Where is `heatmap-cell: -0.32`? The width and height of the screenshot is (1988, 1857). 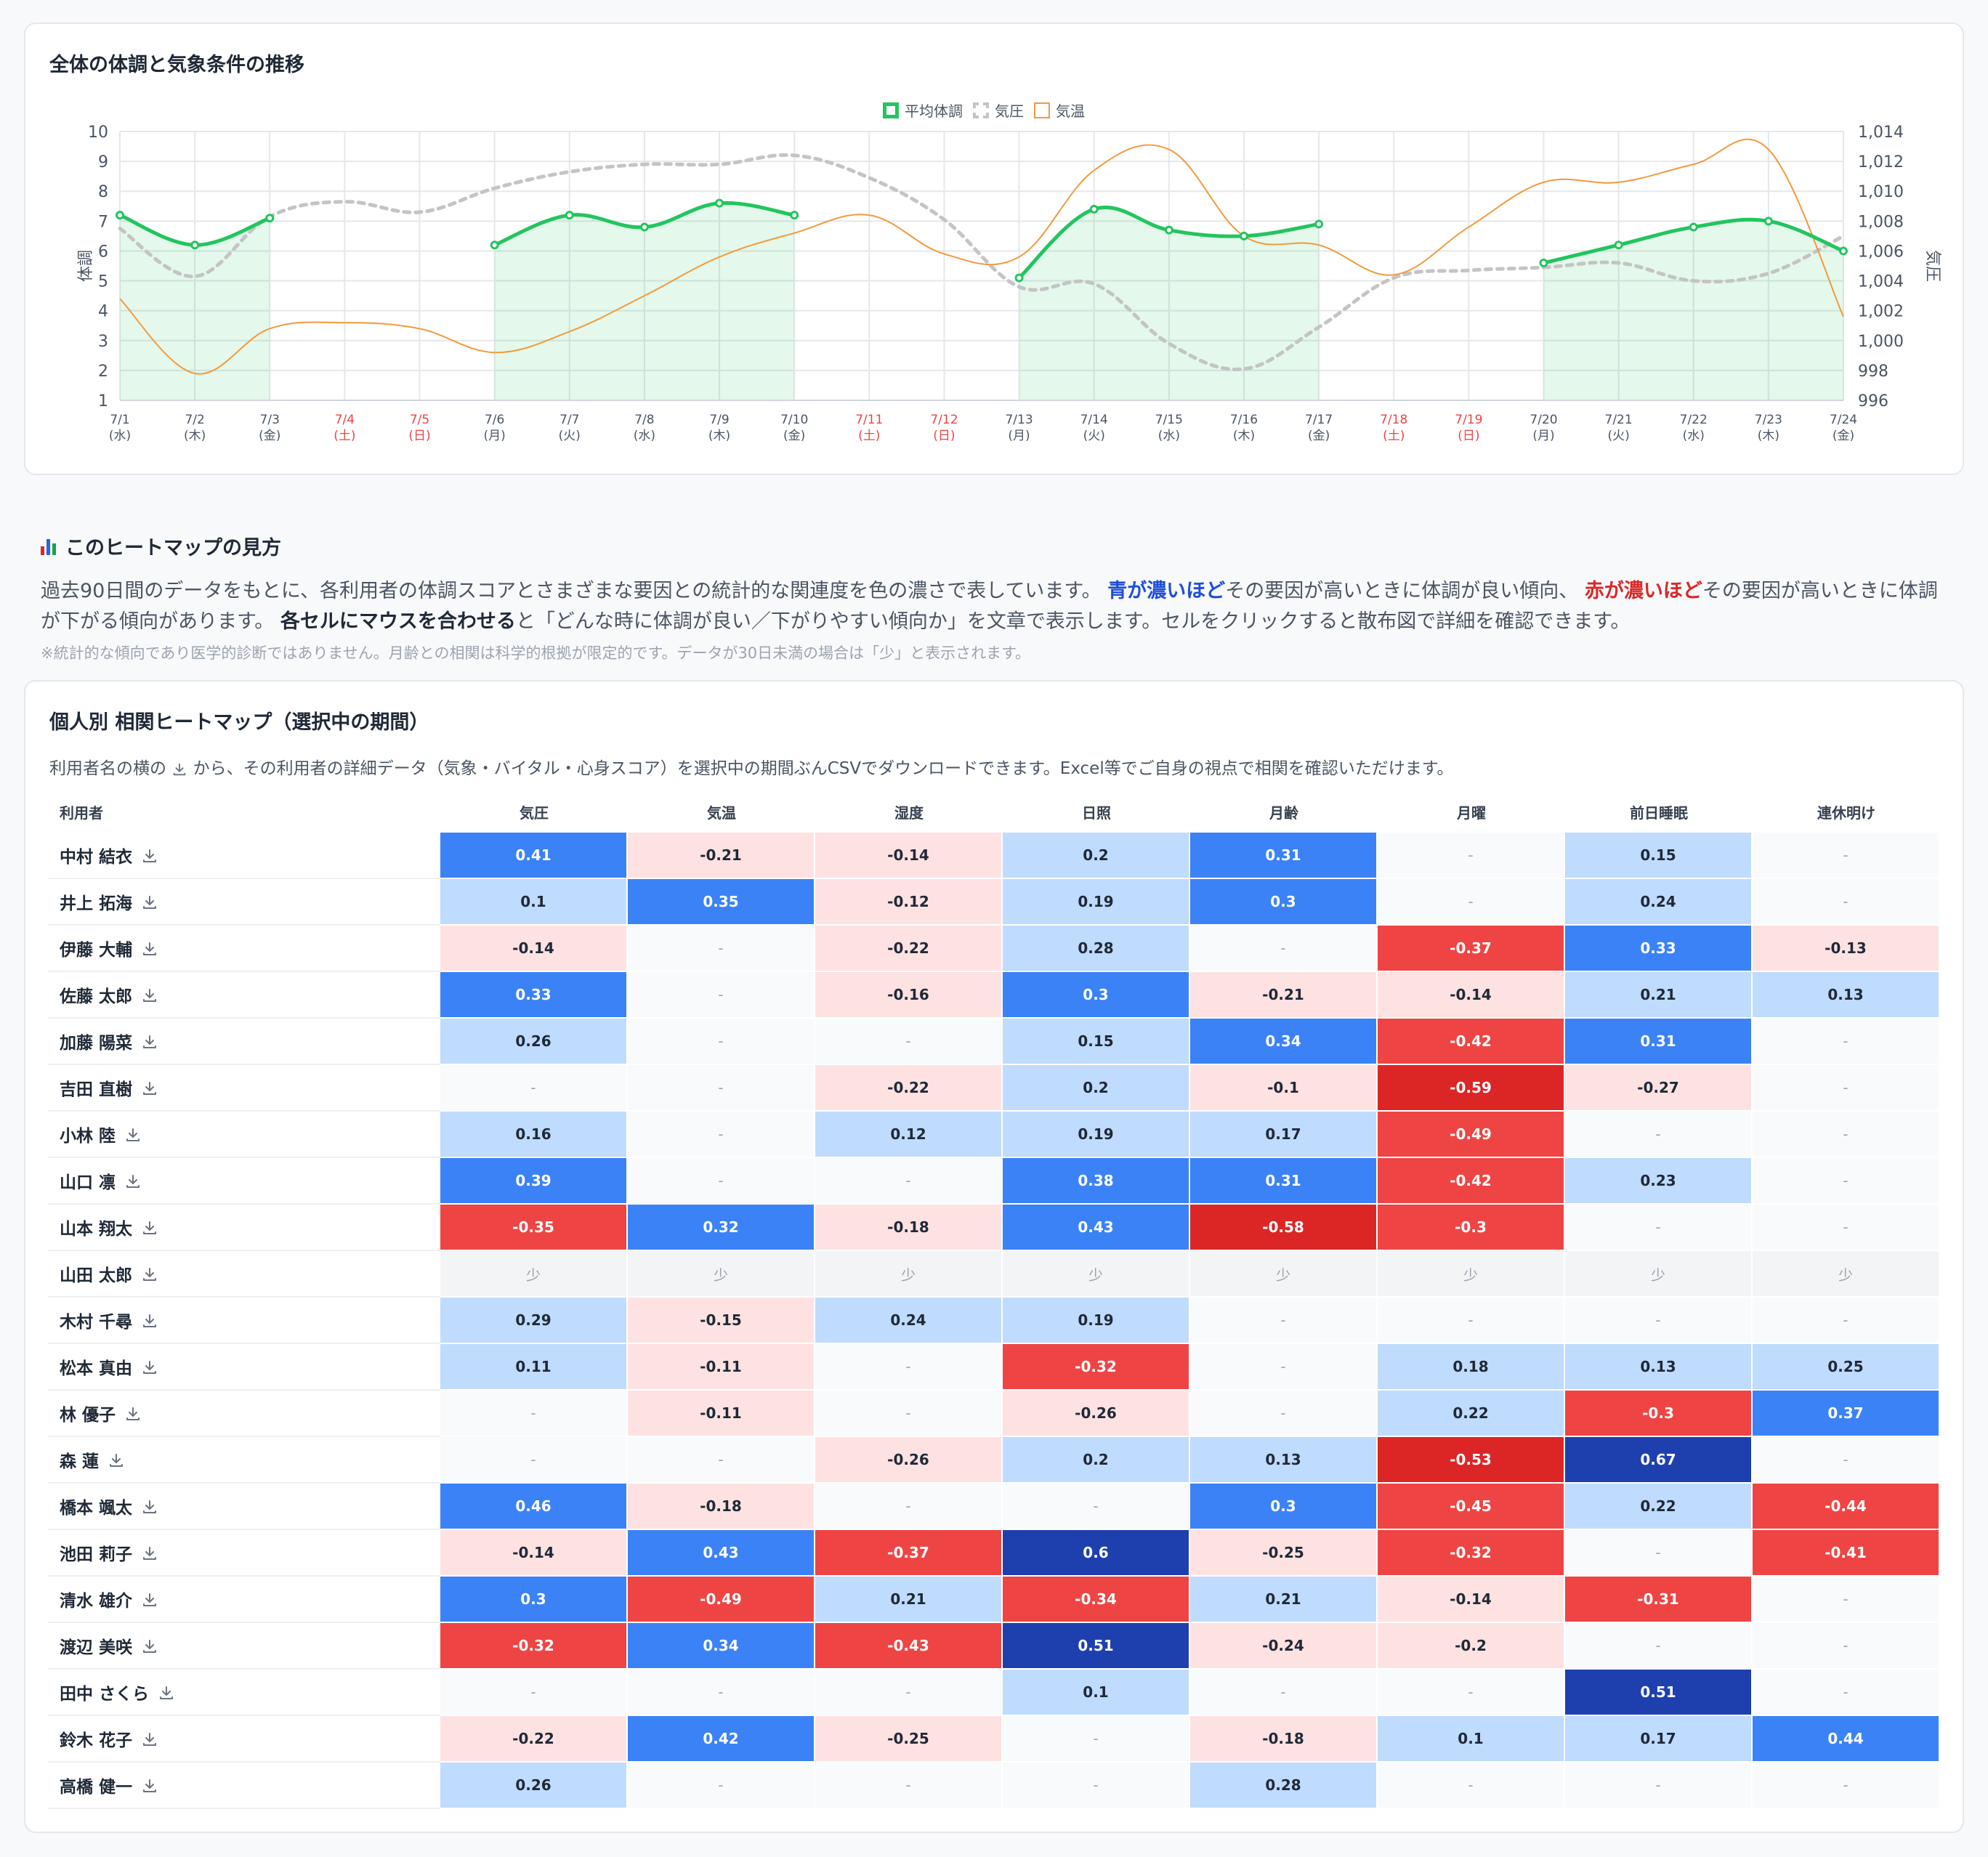 heatmap-cell: -0.32 is located at coordinates (534, 1646).